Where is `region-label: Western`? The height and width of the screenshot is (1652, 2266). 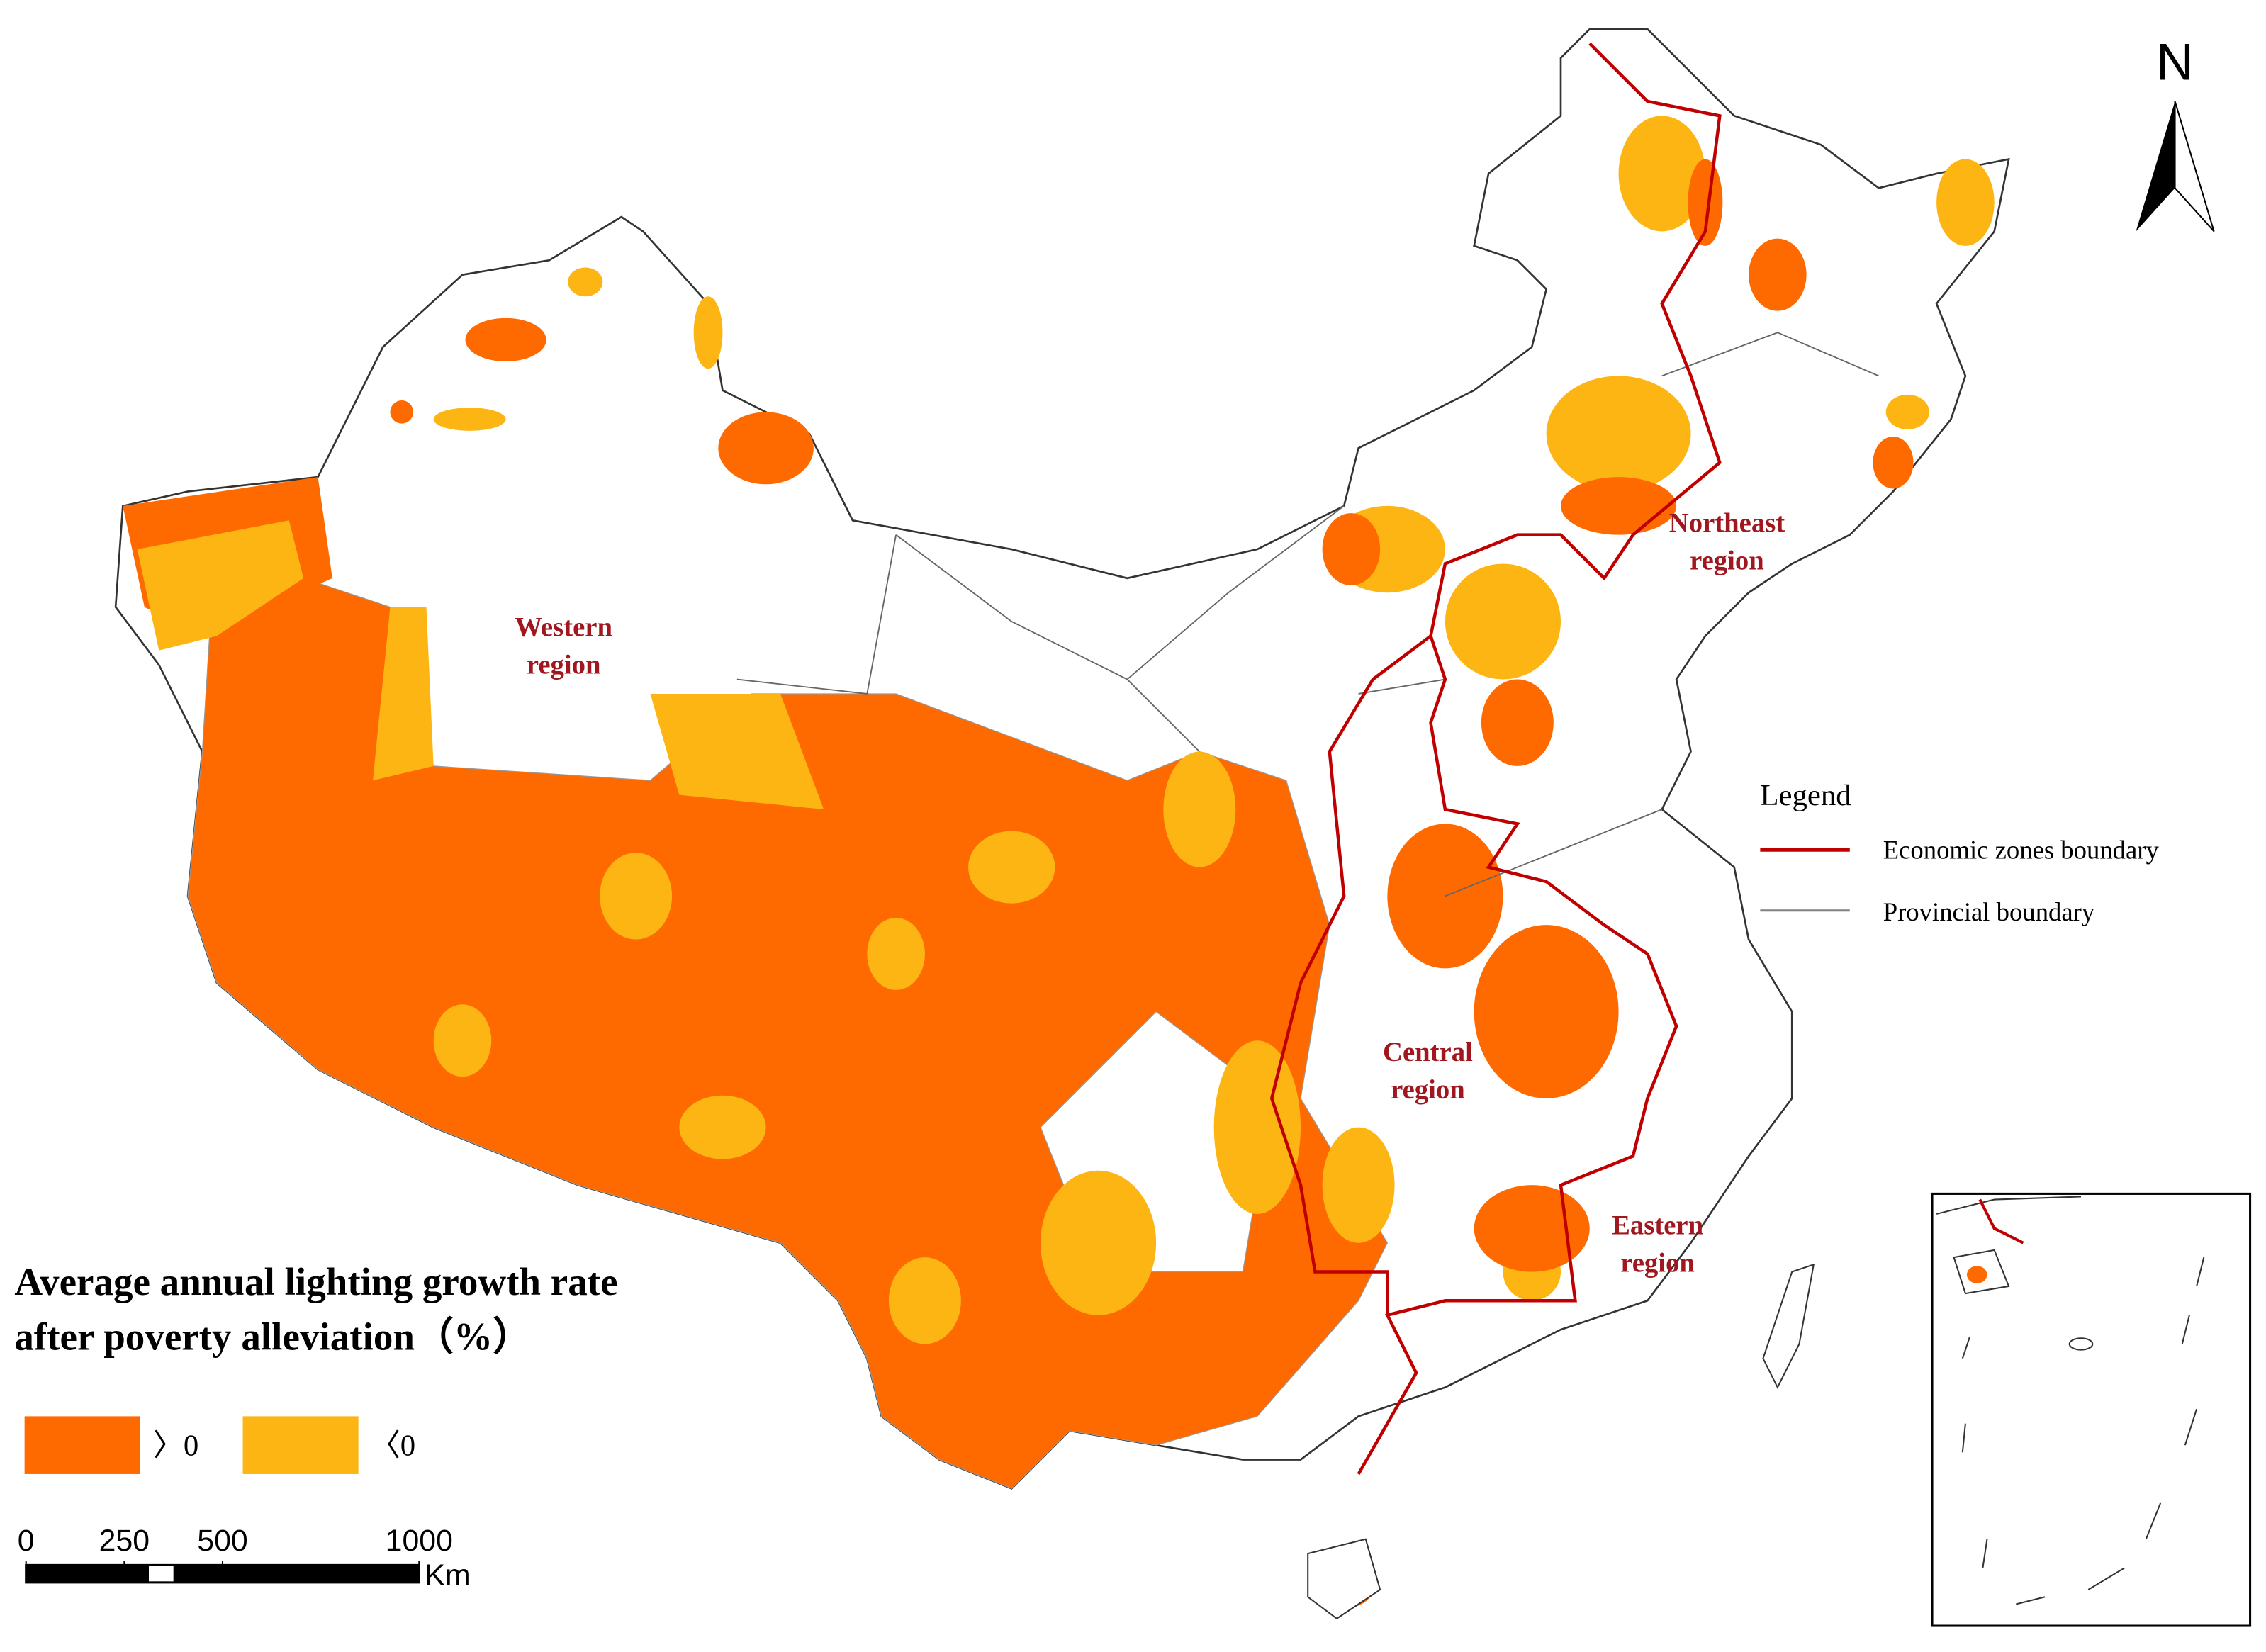 region-label: Western is located at coordinates (563, 627).